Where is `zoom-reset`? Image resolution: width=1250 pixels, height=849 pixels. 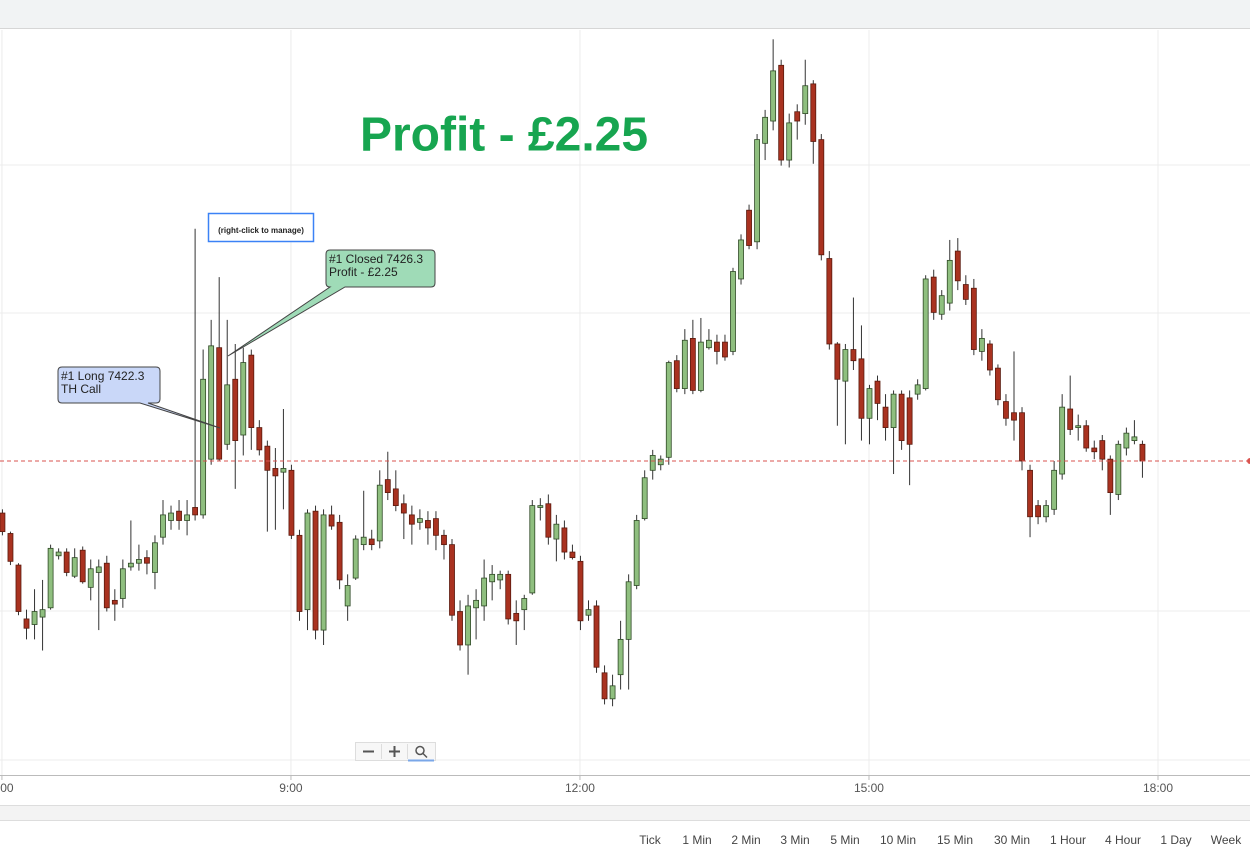 zoom-reset is located at coordinates (421, 752).